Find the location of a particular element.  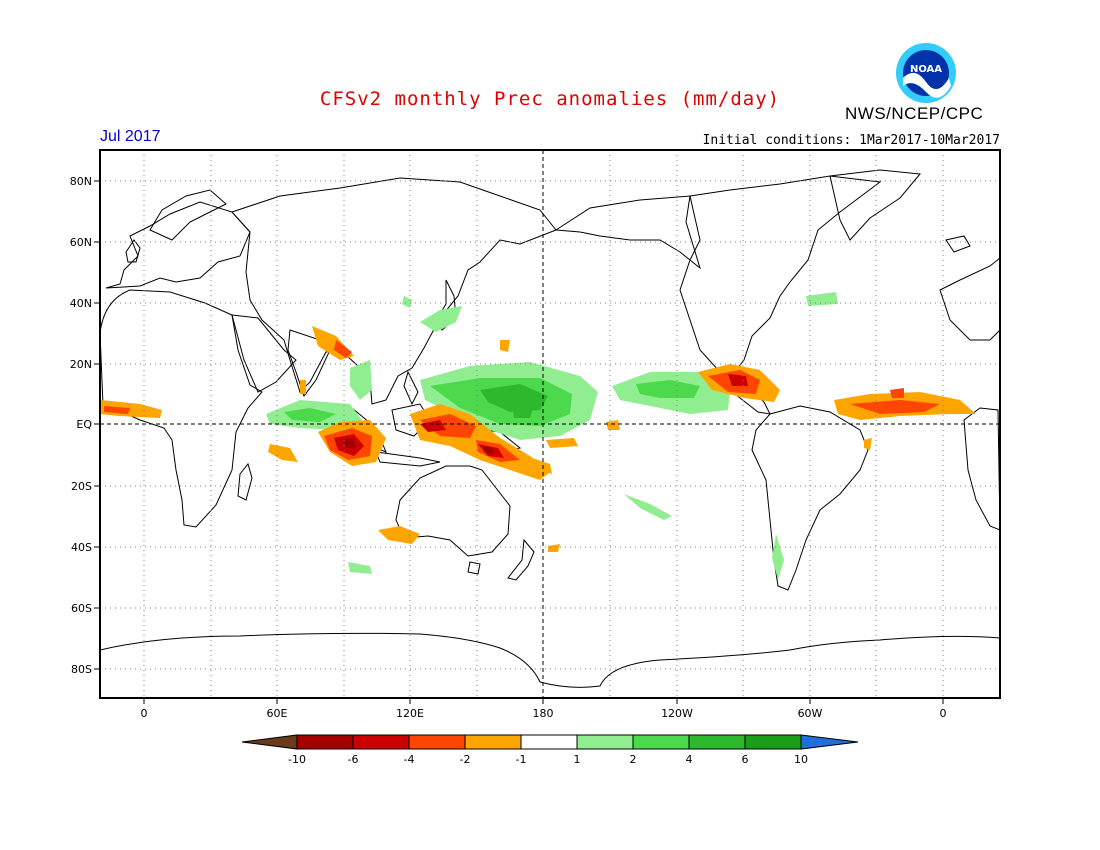

colorbar-label: 10 is located at coordinates (801, 759).